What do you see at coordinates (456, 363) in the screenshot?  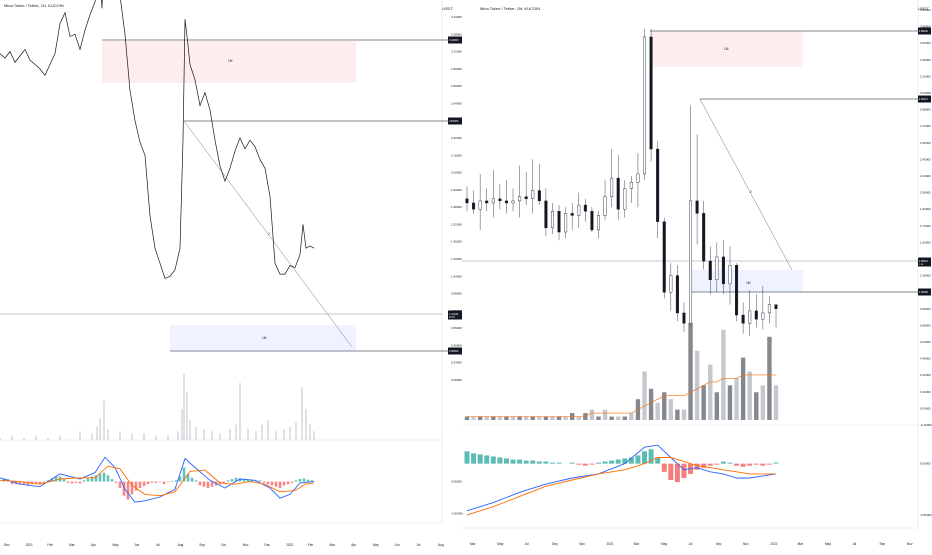 I see `left-price-tick-label: 0.24000` at bounding box center [456, 363].